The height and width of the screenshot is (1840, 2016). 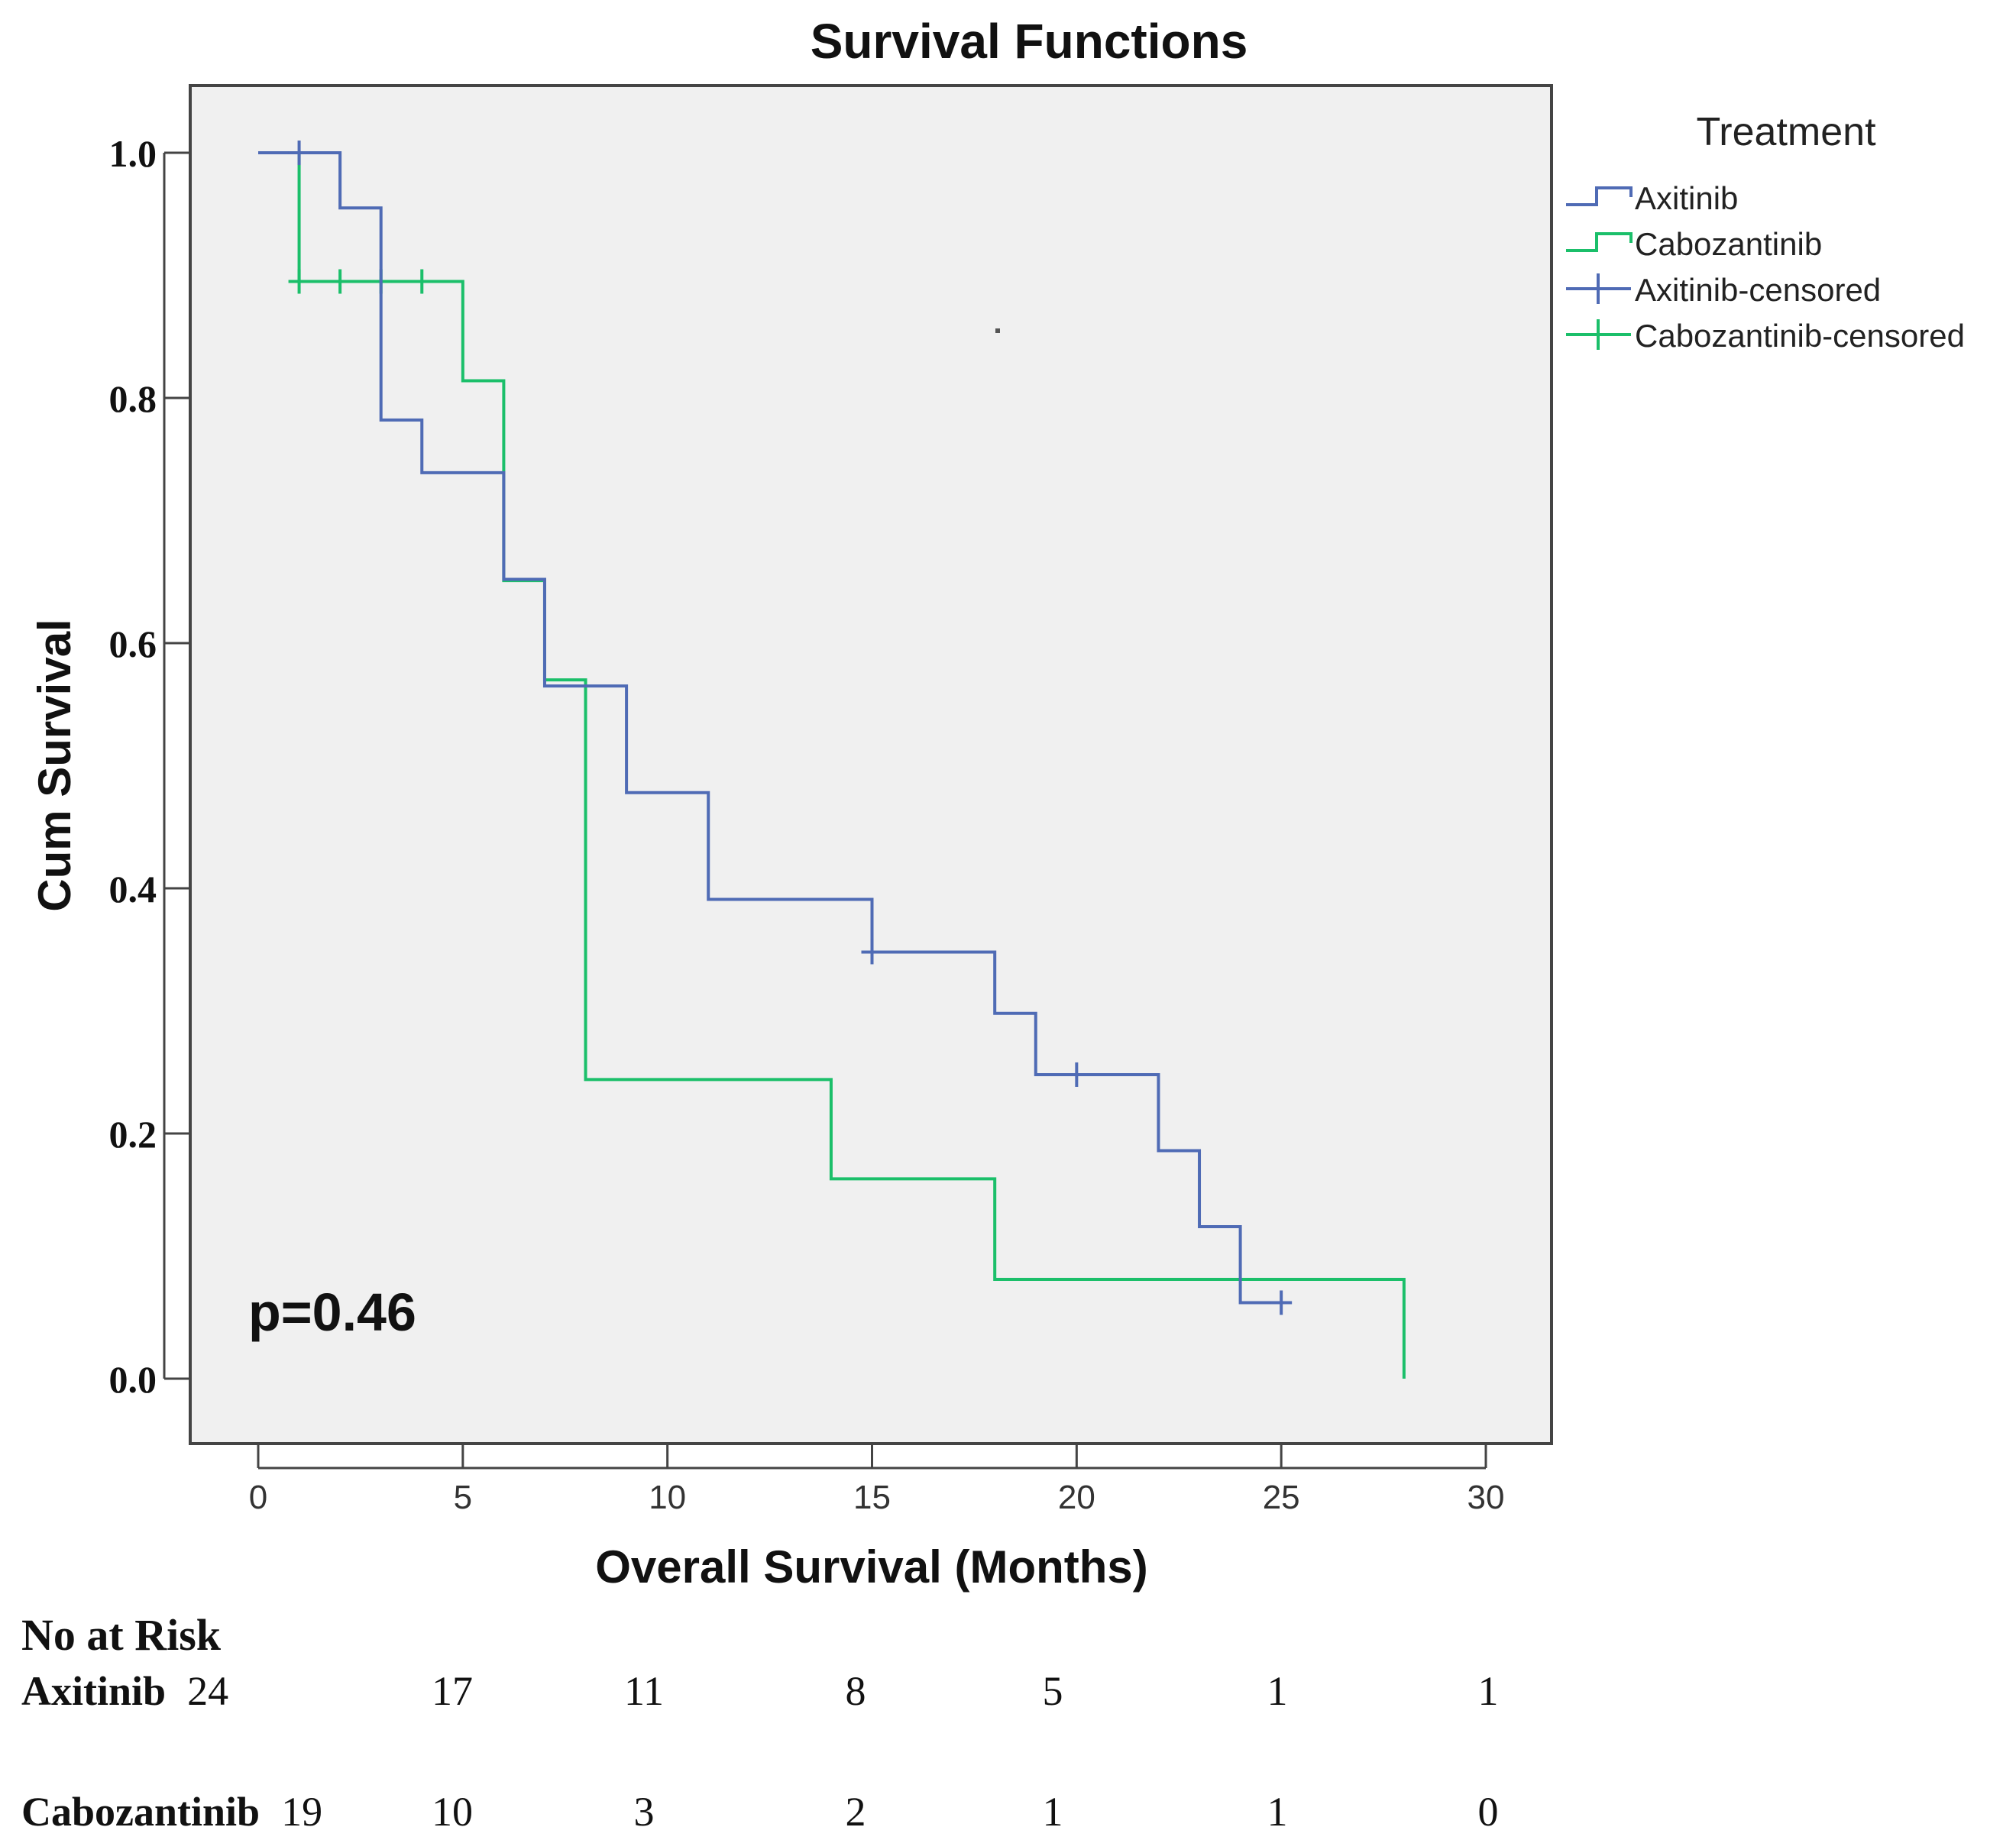 What do you see at coordinates (1486, 1497) in the screenshot?
I see `x-tick-label: 30` at bounding box center [1486, 1497].